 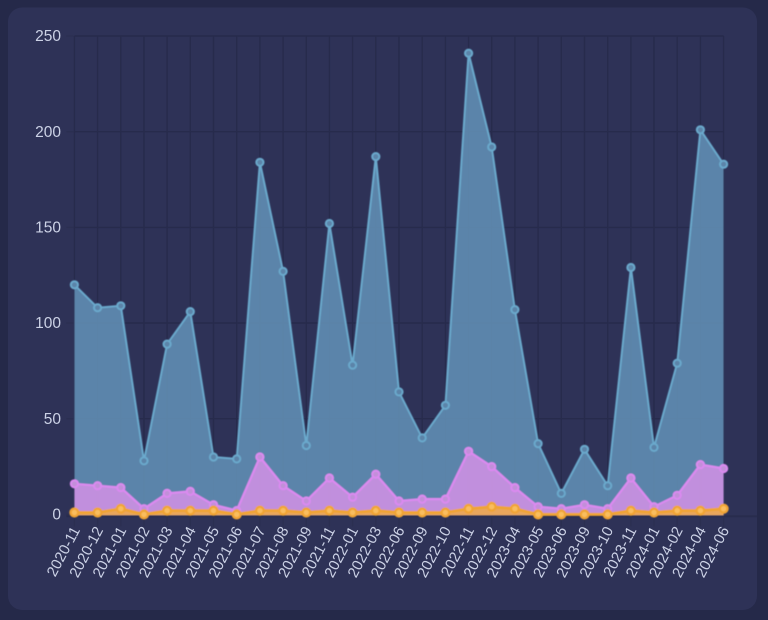 I want to click on svg-text: 100, so click(x=48, y=323).